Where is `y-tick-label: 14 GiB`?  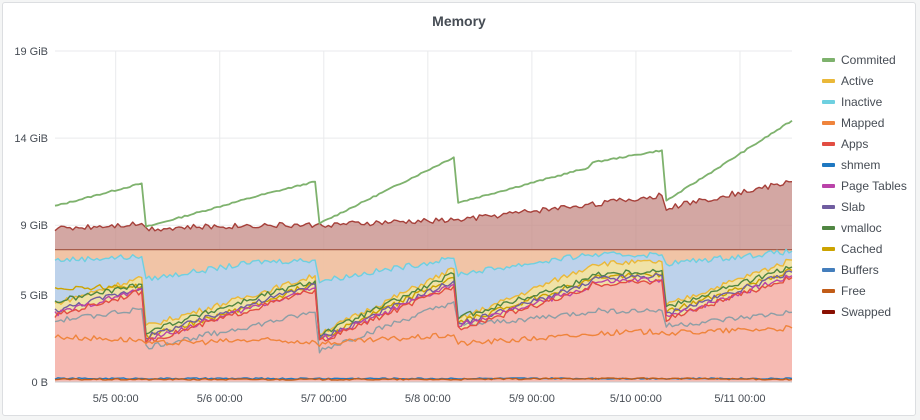
y-tick-label: 14 GiB is located at coordinates (31, 139).